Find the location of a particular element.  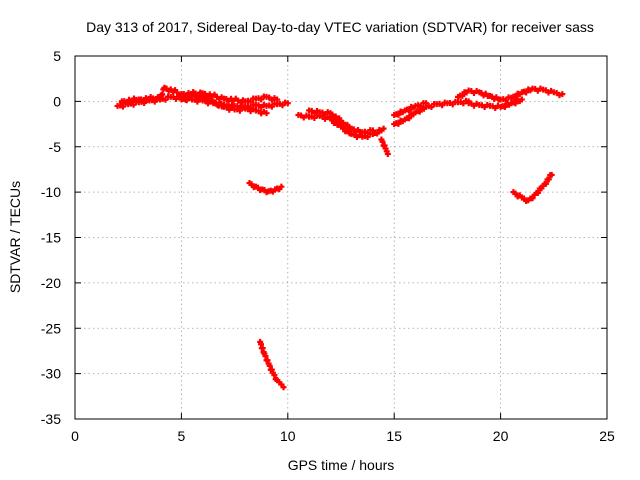

x-tick-label: 5 is located at coordinates (182, 436).